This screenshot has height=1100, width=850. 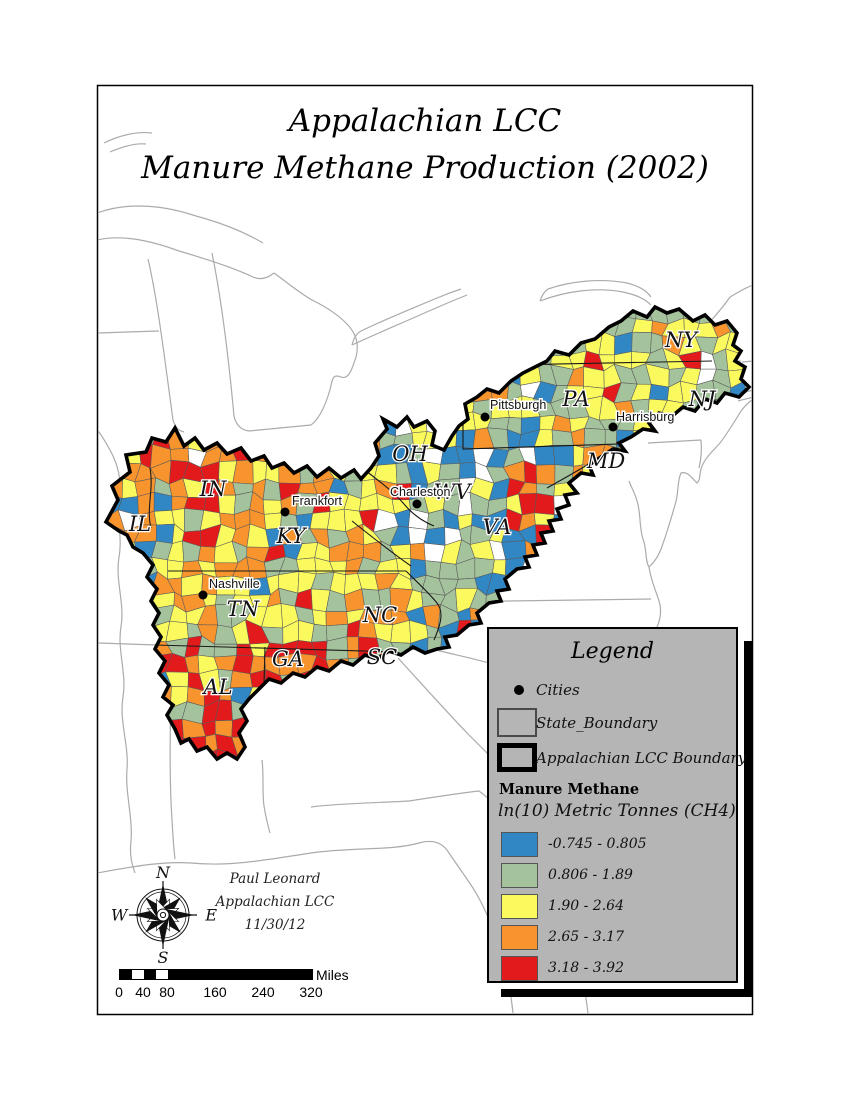 I want to click on scale-tick-80: 80, so click(x=167, y=992).